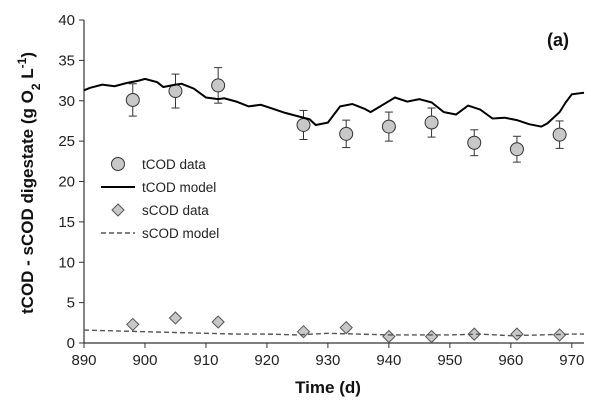 The image size is (591, 406). Describe the element at coordinates (71, 303) in the screenshot. I see `y-tick-label: 5` at that location.